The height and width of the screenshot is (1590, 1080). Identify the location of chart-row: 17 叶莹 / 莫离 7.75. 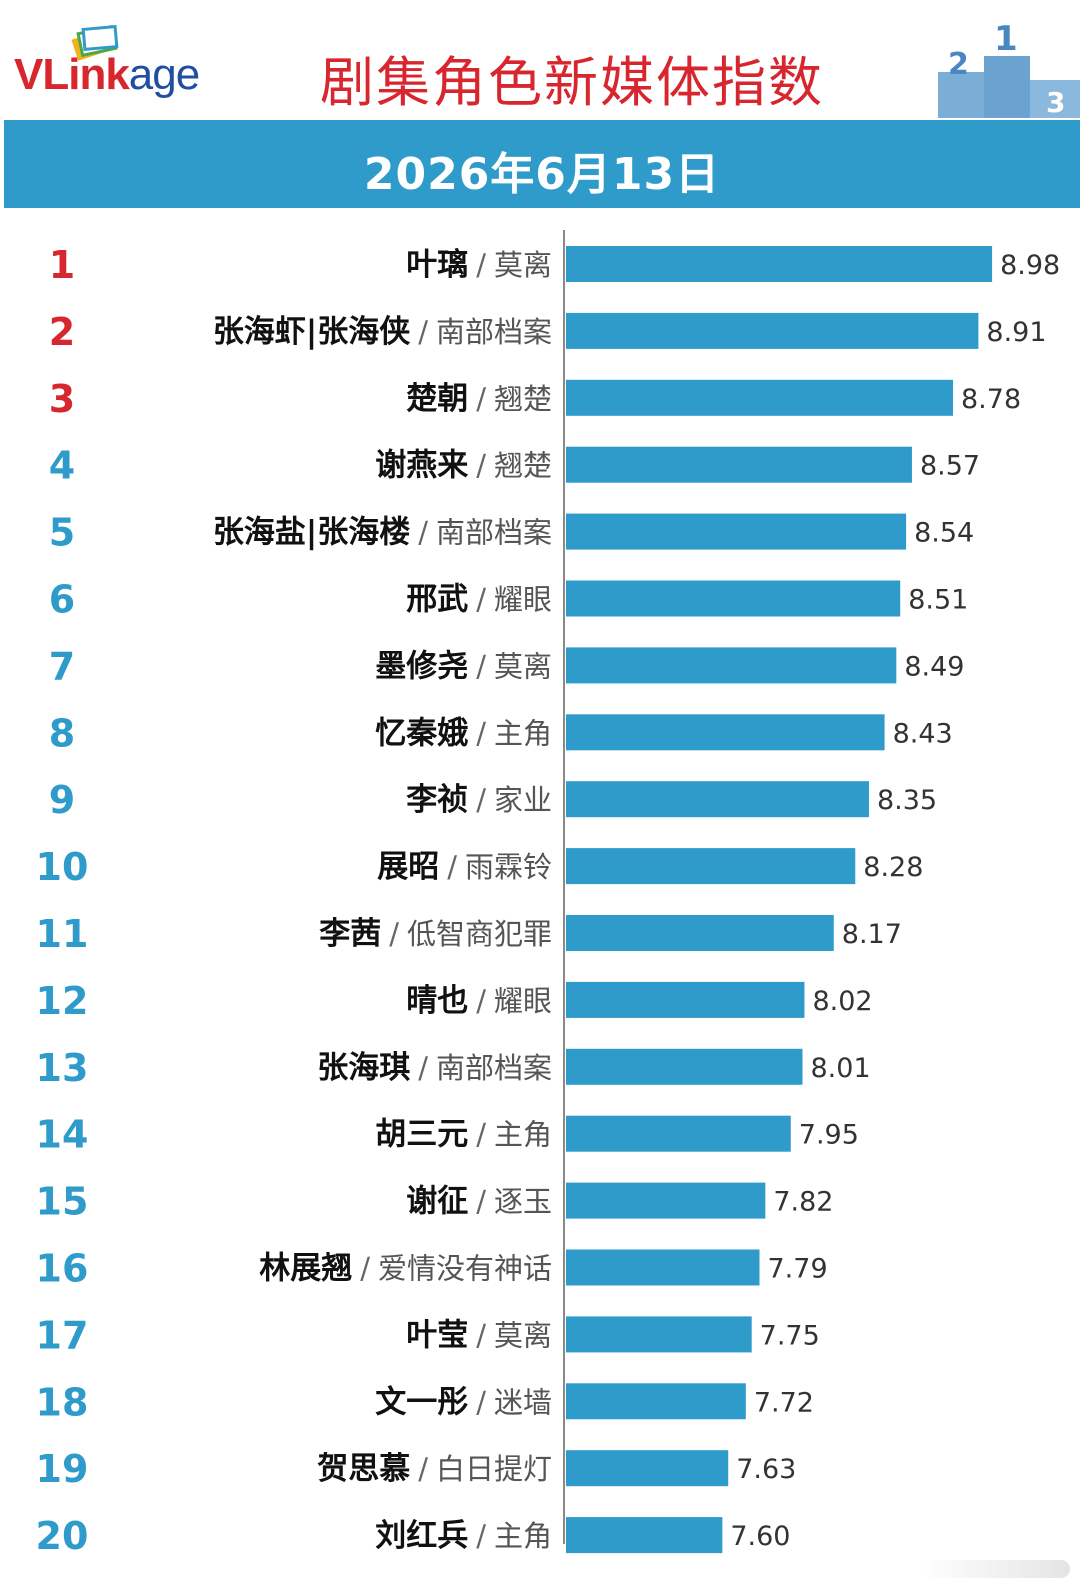
(428, 1335).